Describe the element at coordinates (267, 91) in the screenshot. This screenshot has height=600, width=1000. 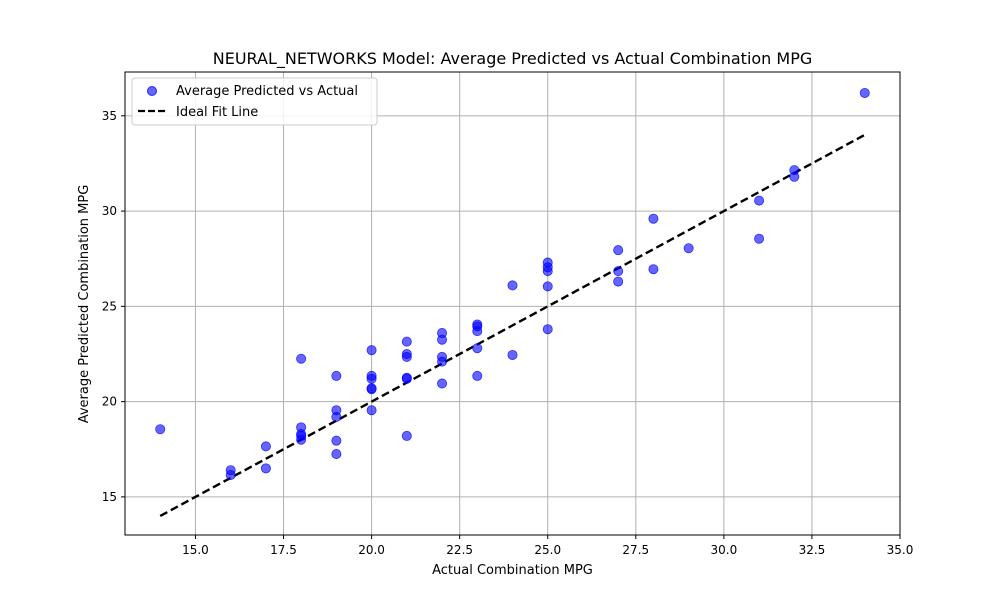
I see `legend-scatter-label: Average Predicted vs Actual` at that location.